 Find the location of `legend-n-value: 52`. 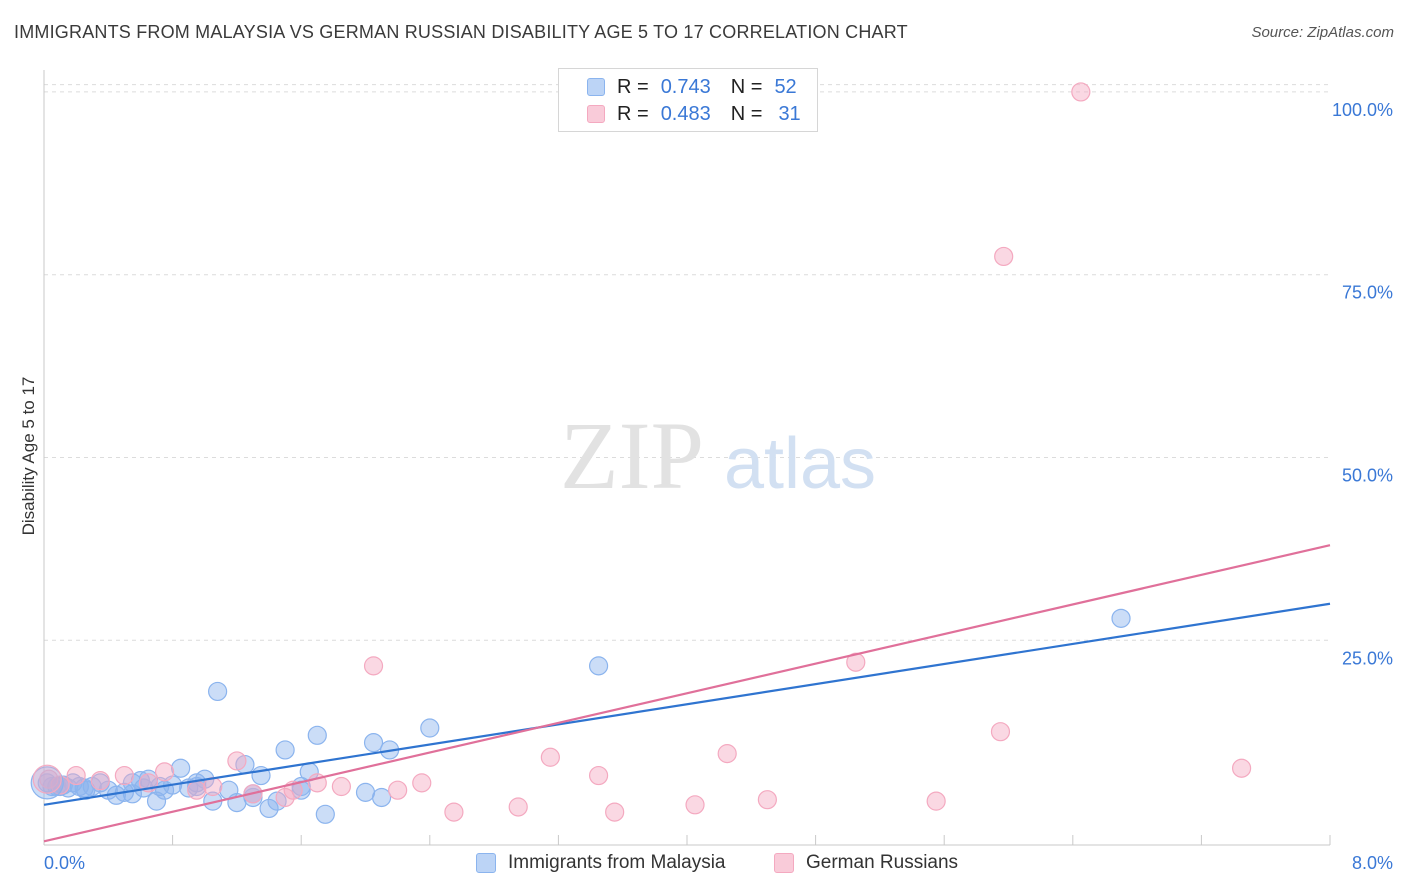

legend-n-value: 52 is located at coordinates (785, 86).